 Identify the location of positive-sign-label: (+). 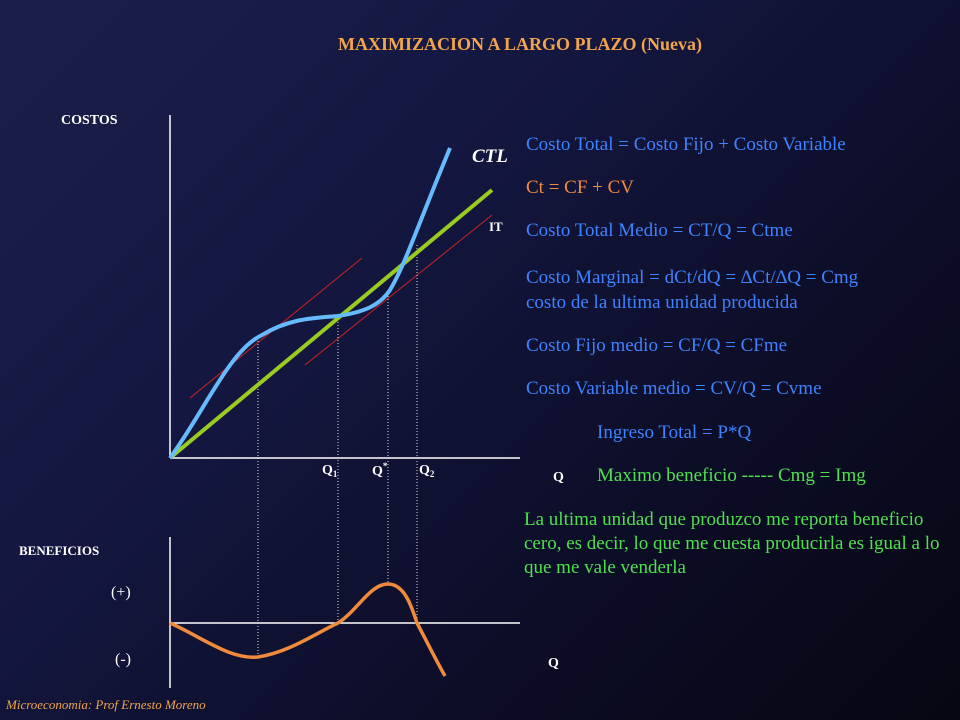
(121, 592).